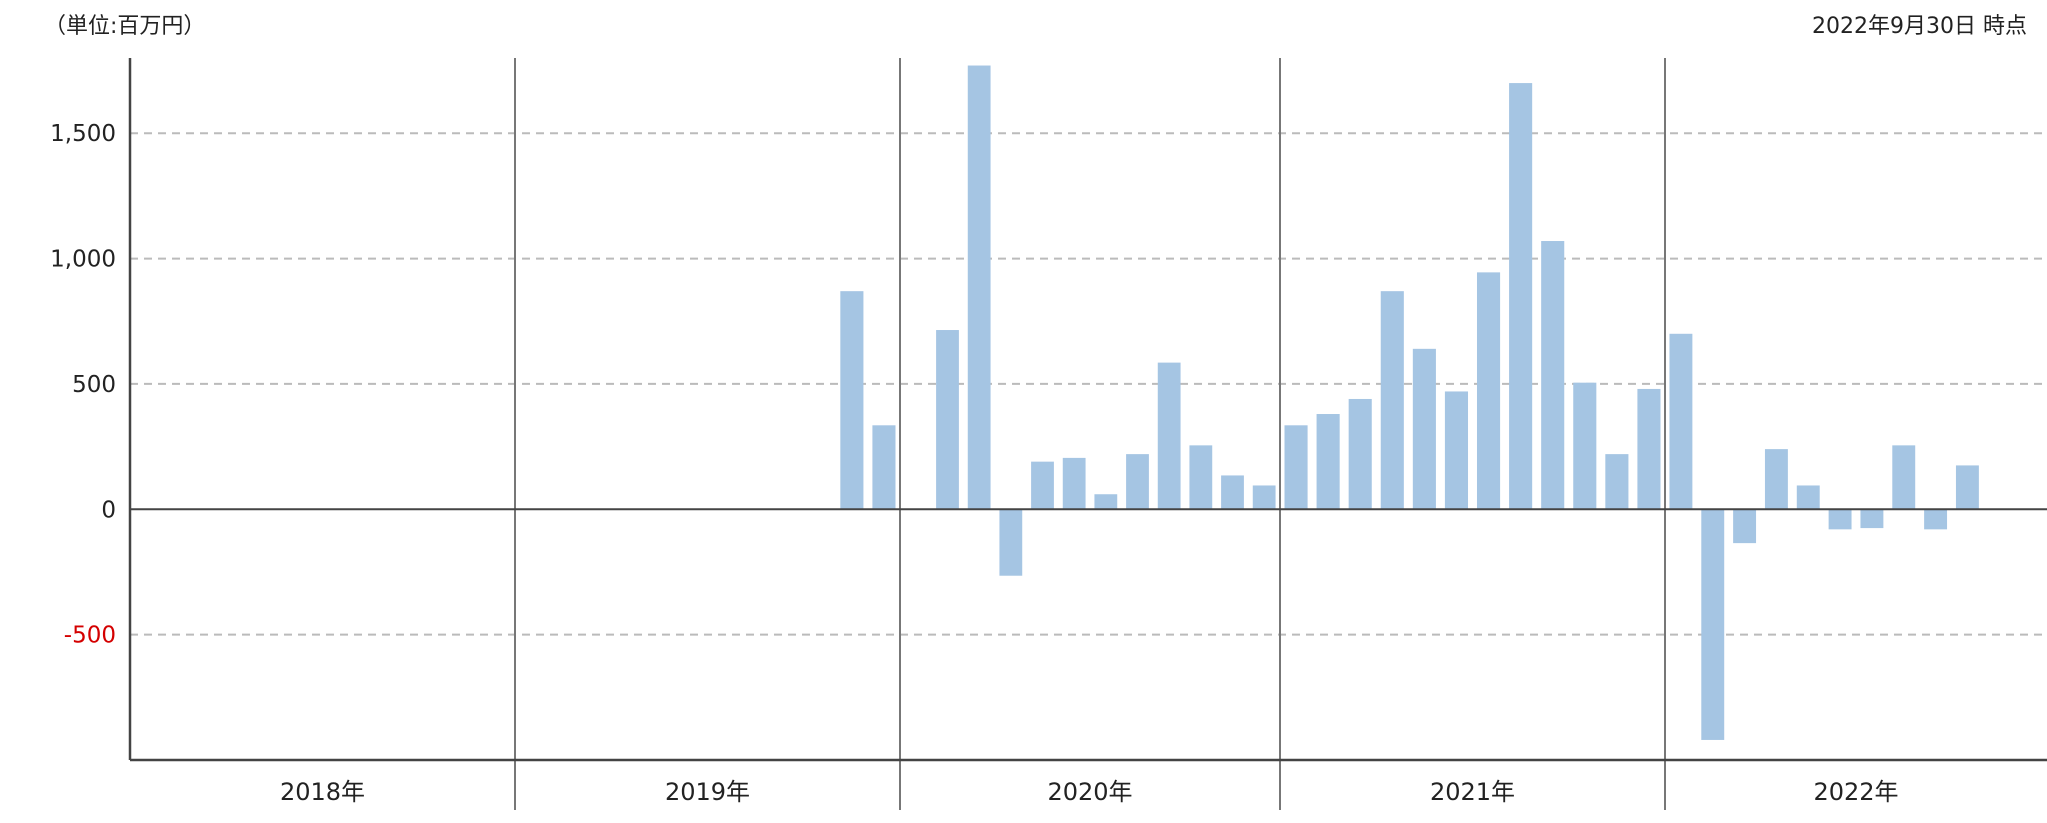 The width and height of the screenshot is (2047, 823). Describe the element at coordinates (125, 26) in the screenshot. I see `unit-label: （単位:百万円）` at that location.